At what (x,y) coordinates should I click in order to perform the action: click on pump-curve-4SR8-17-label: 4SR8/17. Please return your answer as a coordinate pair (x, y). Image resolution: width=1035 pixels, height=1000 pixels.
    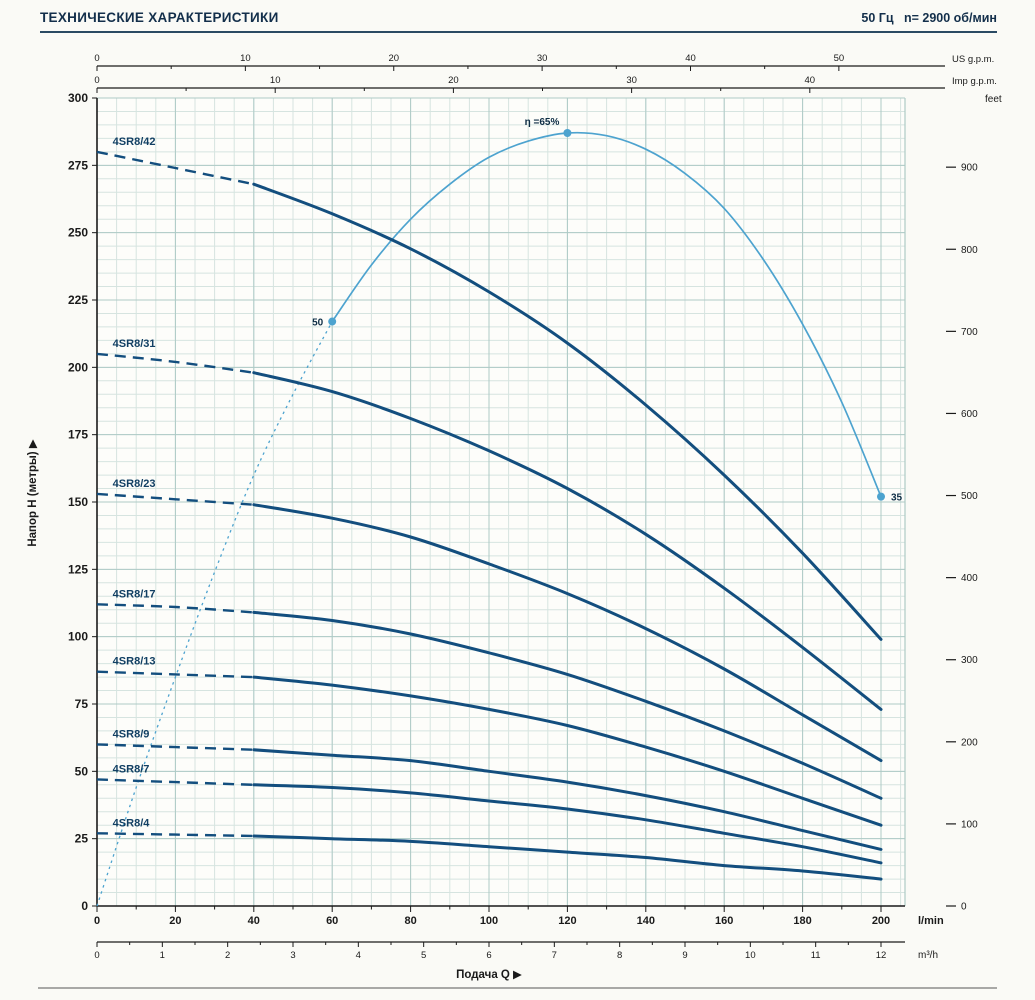
    Looking at the image, I should click on (134, 594).